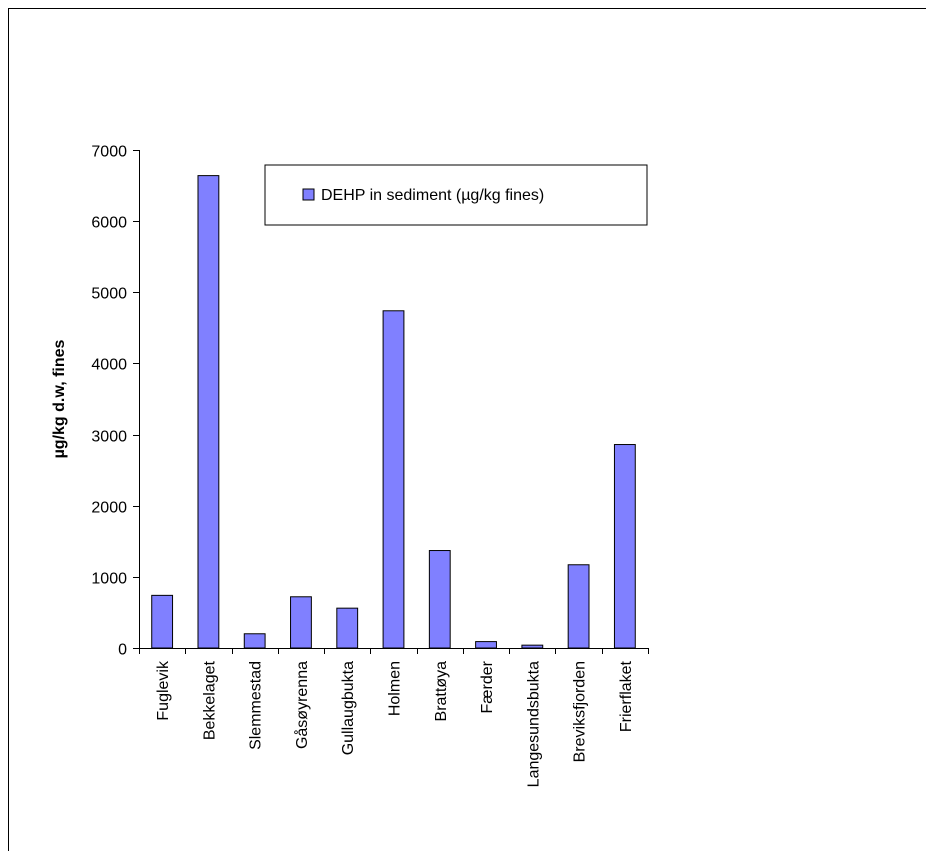 This screenshot has height=852, width=927. Describe the element at coordinates (395, 688) in the screenshot. I see `x-tick-label: Holmen` at that location.